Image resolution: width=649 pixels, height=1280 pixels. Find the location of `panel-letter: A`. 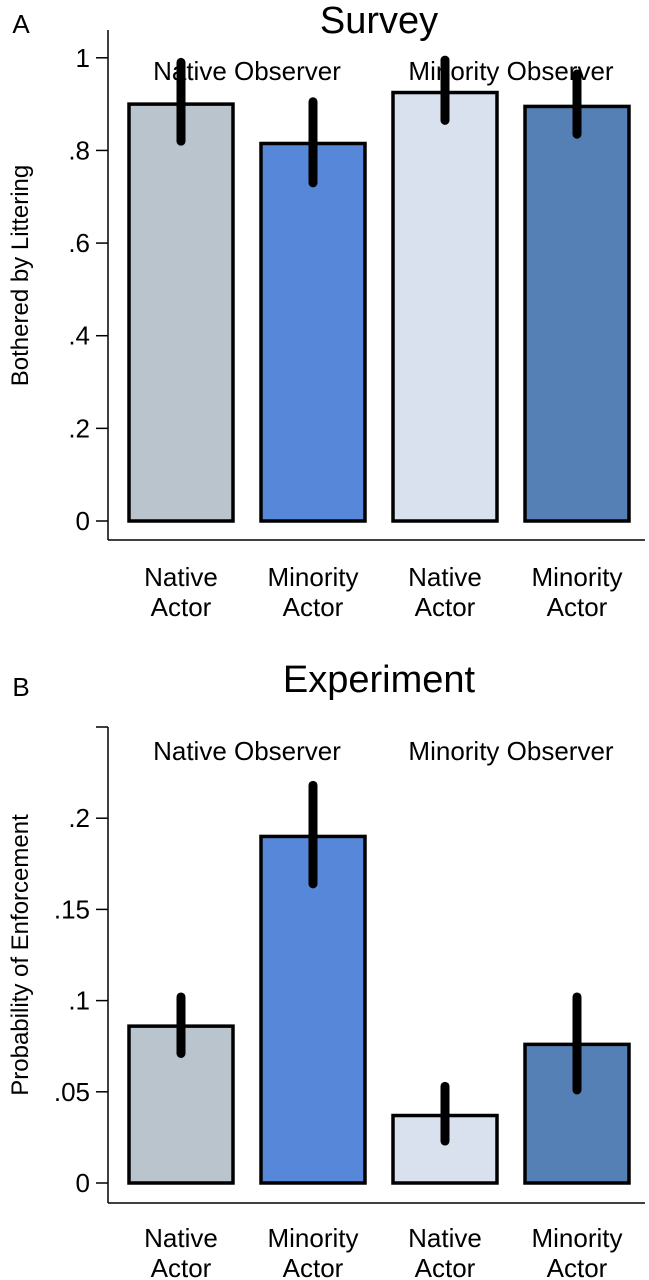

panel-letter: A is located at coordinates (21, 24).